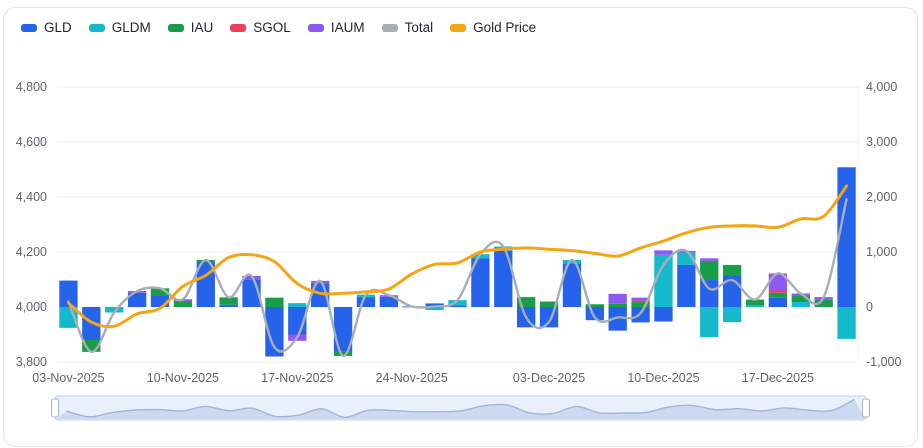 The image size is (923, 448). I want to click on legend-item-gldm: GLDM, so click(119, 27).